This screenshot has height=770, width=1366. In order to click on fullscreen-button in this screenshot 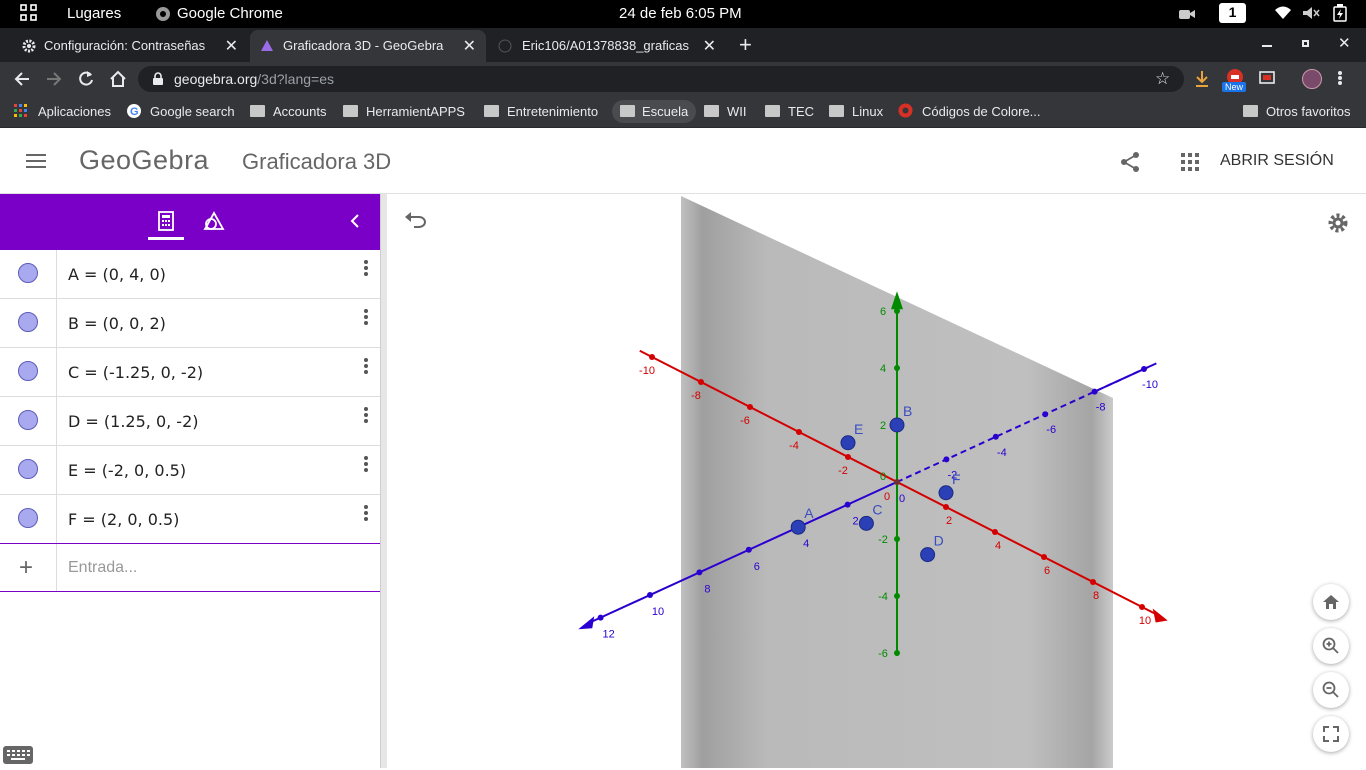, I will do `click(1331, 734)`.